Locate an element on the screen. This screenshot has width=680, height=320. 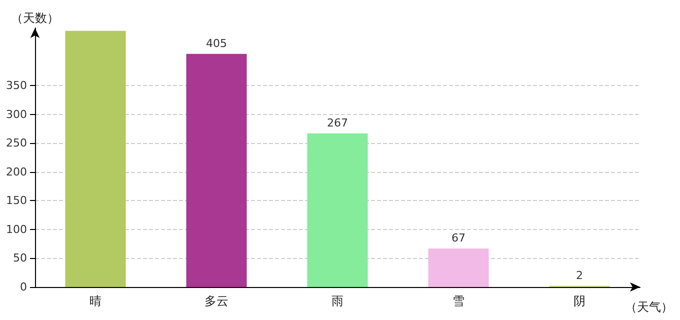
y-tick-label: 150 is located at coordinates (16, 201).